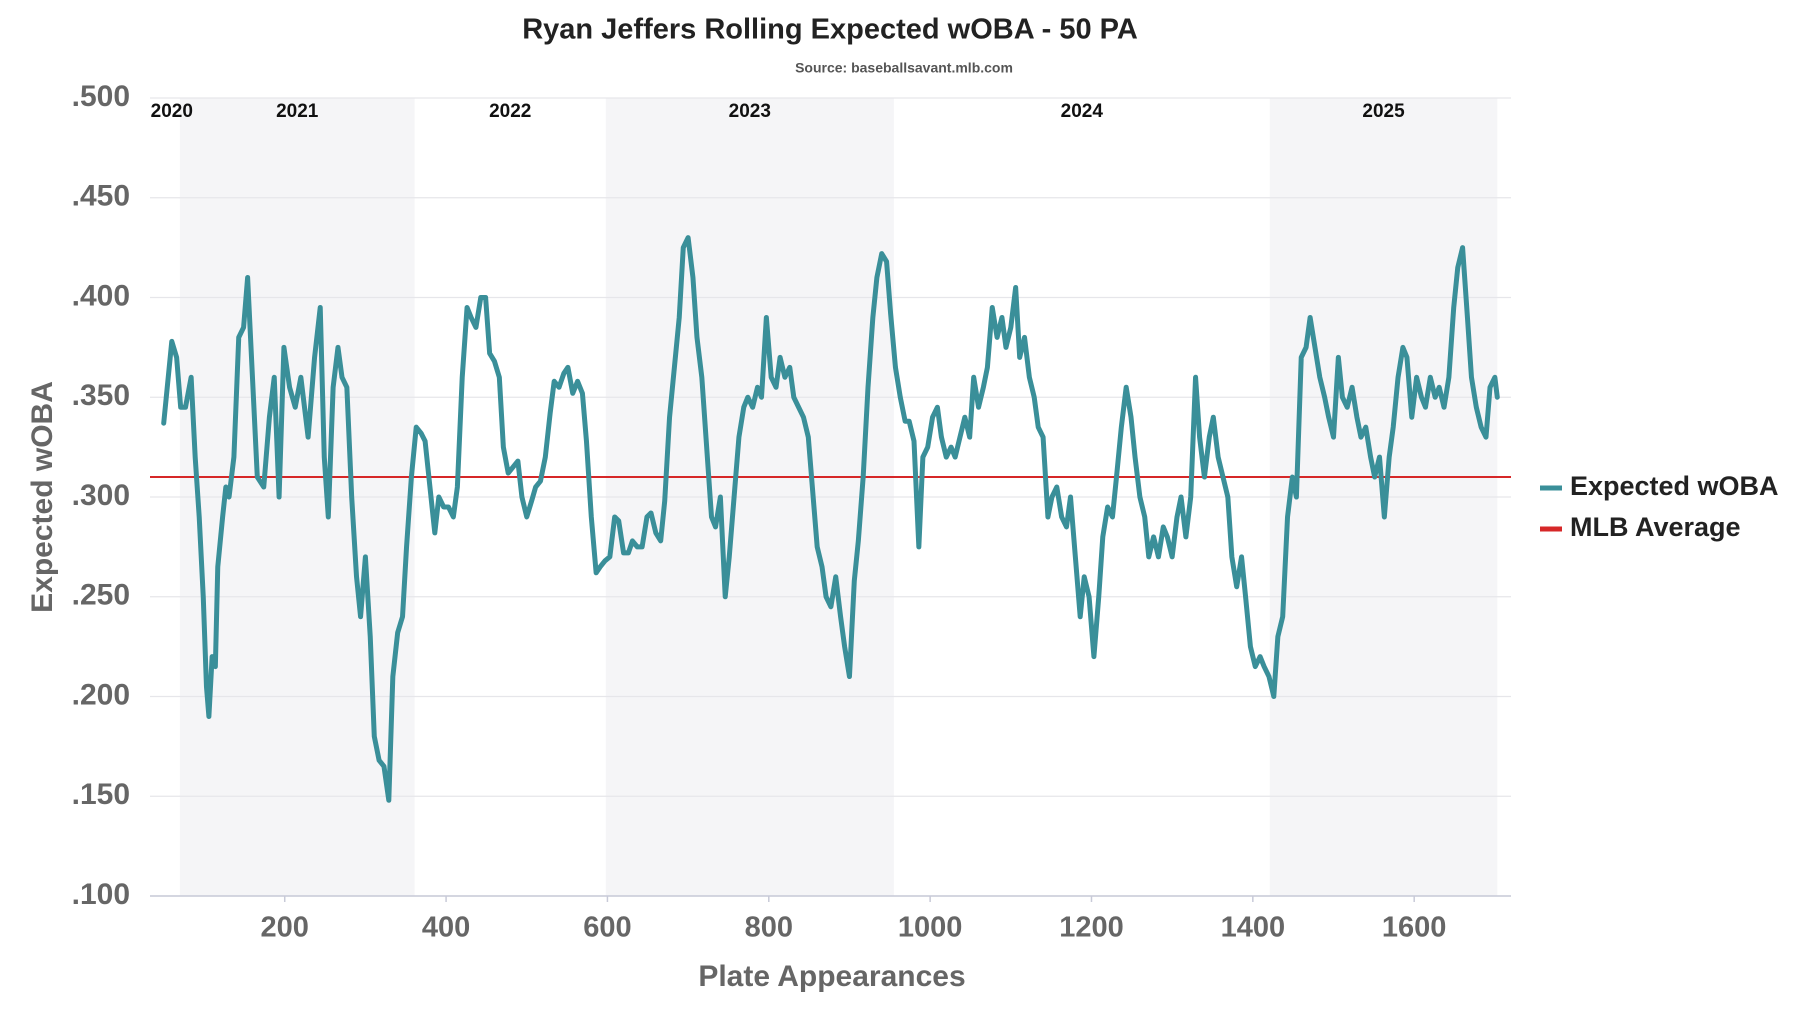 The image size is (1800, 1013). Describe the element at coordinates (1091, 928) in the screenshot. I see `x-tick-label: 1200` at that location.